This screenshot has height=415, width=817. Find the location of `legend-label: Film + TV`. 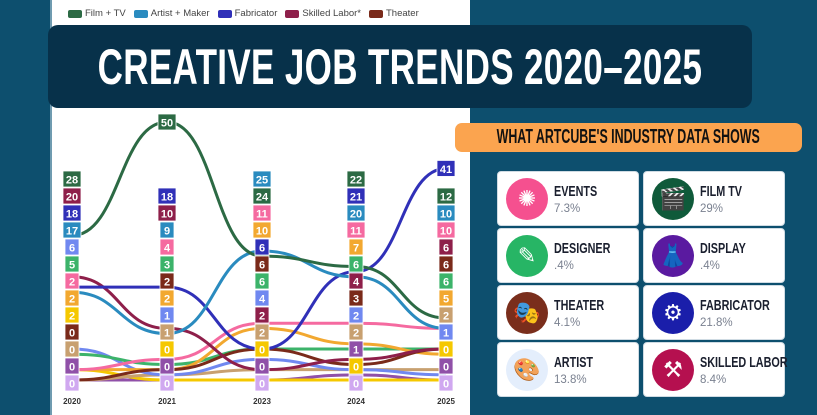

legend-label: Film + TV is located at coordinates (105, 13).